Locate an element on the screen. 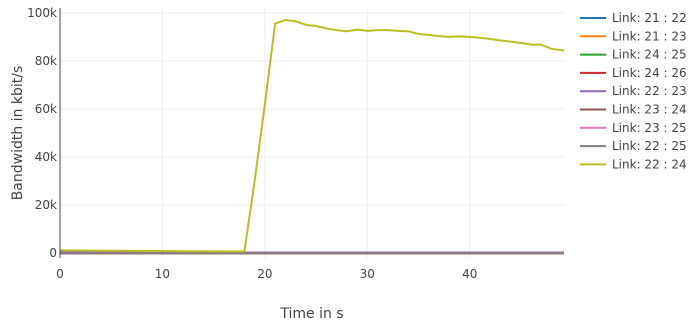  legend-item: Link: 22 : 23 is located at coordinates (633, 91).